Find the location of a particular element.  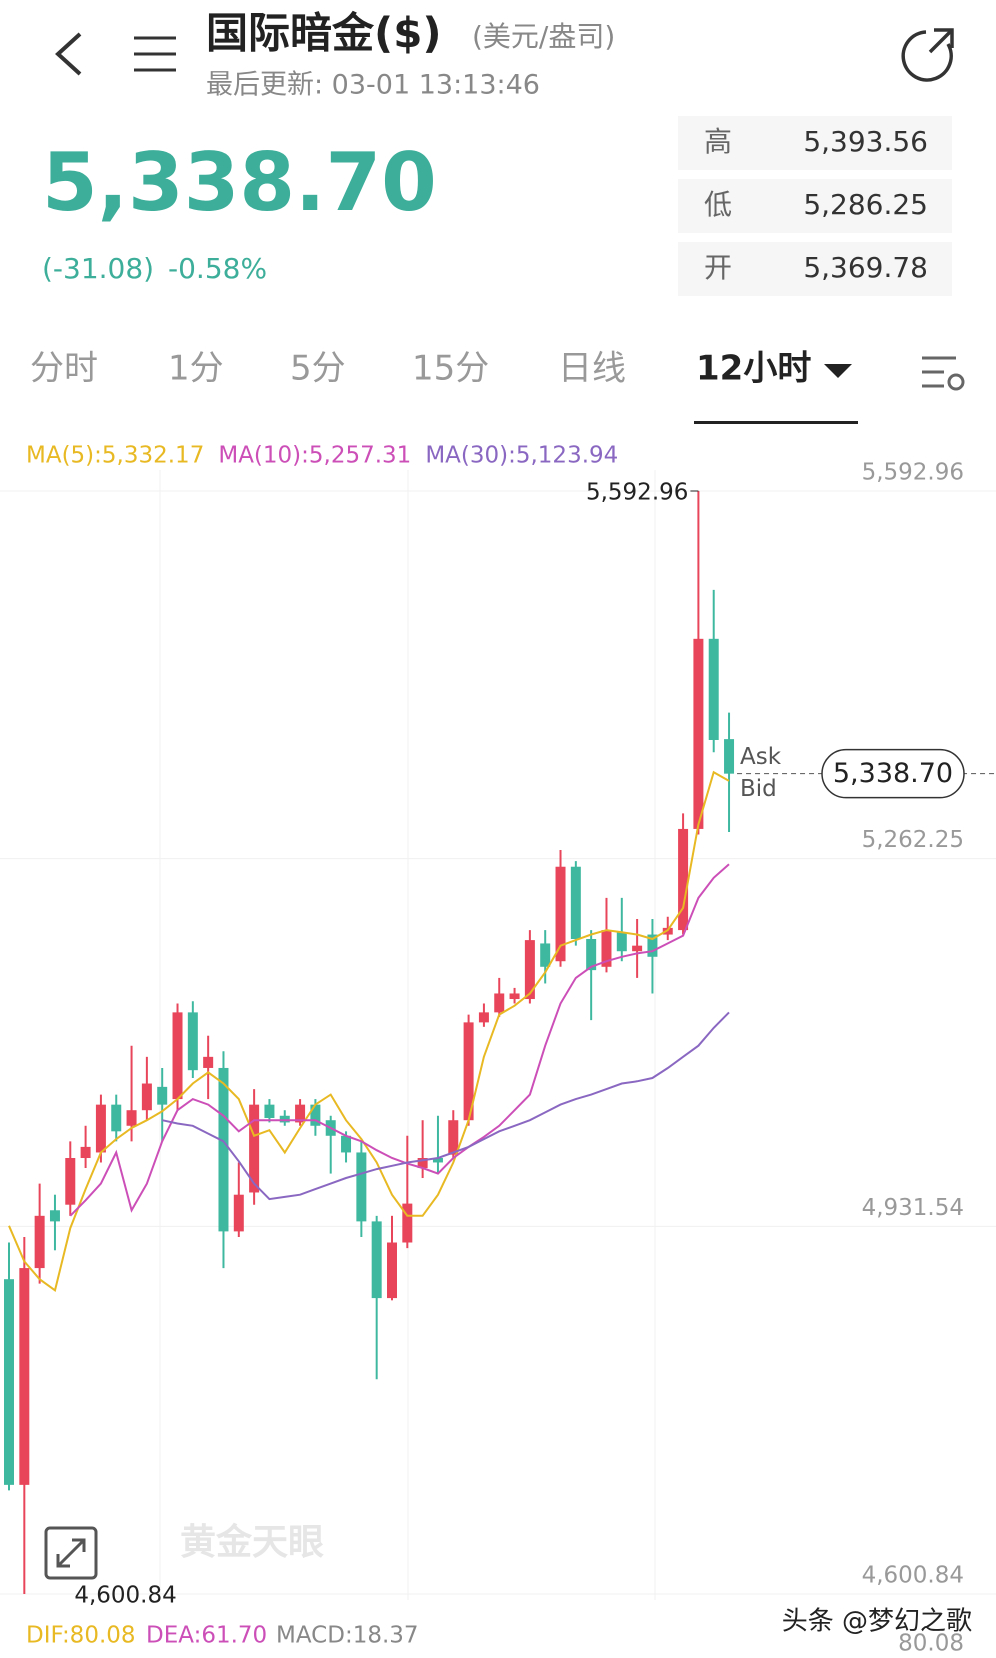

tab-dropdown is located at coordinates (838, 371).